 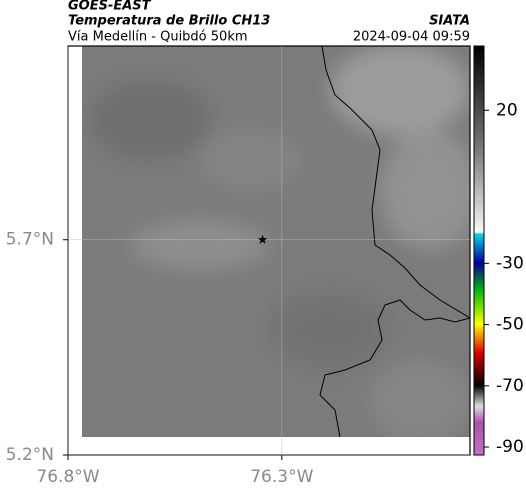 What do you see at coordinates (411, 37) in the screenshot?
I see `datetime: 2024-09-04 09:59` at bounding box center [411, 37].